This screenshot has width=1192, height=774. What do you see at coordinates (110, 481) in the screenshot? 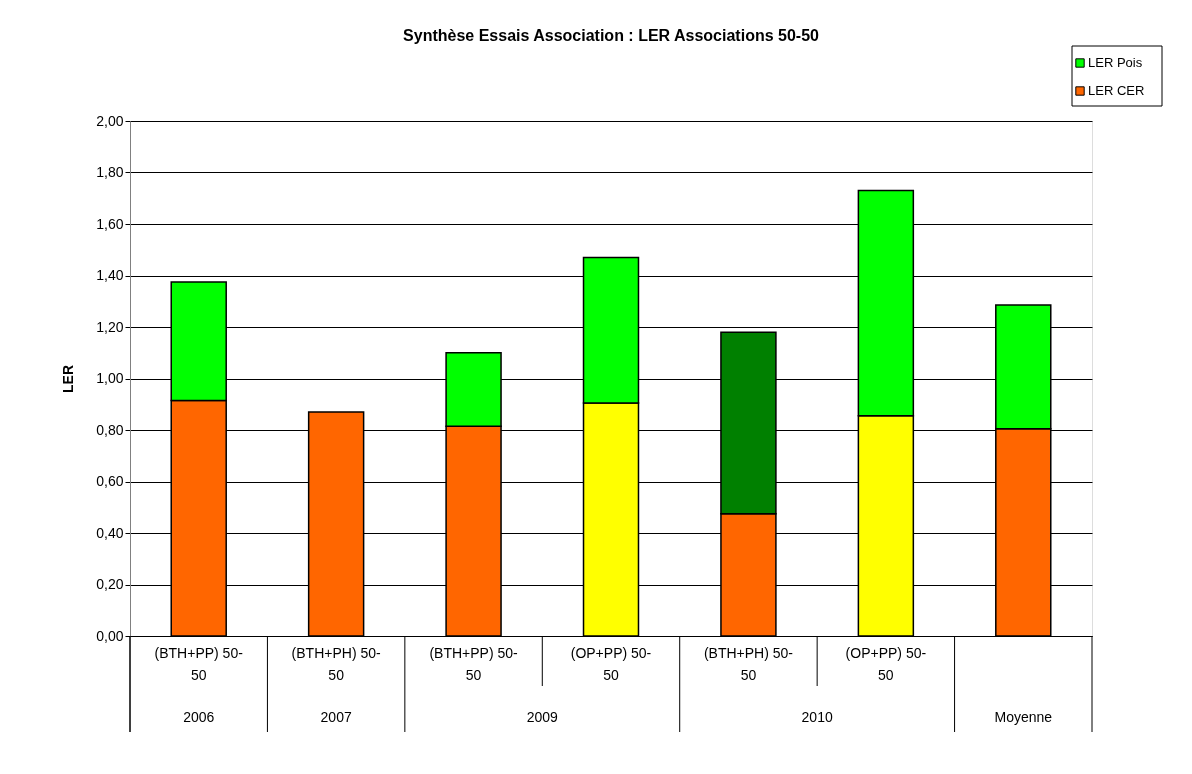
I see `y-tick-label: 0,60` at bounding box center [110, 481].